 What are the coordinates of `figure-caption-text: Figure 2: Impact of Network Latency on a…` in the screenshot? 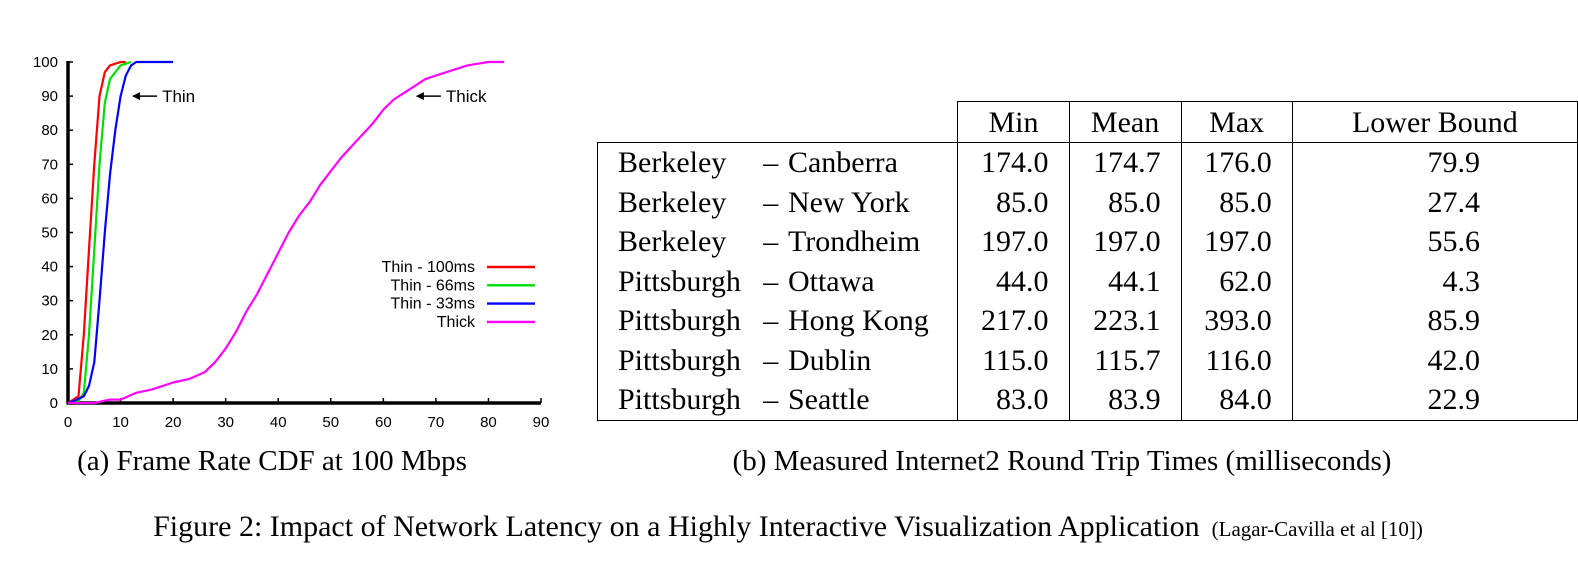 It's located at (676, 526).